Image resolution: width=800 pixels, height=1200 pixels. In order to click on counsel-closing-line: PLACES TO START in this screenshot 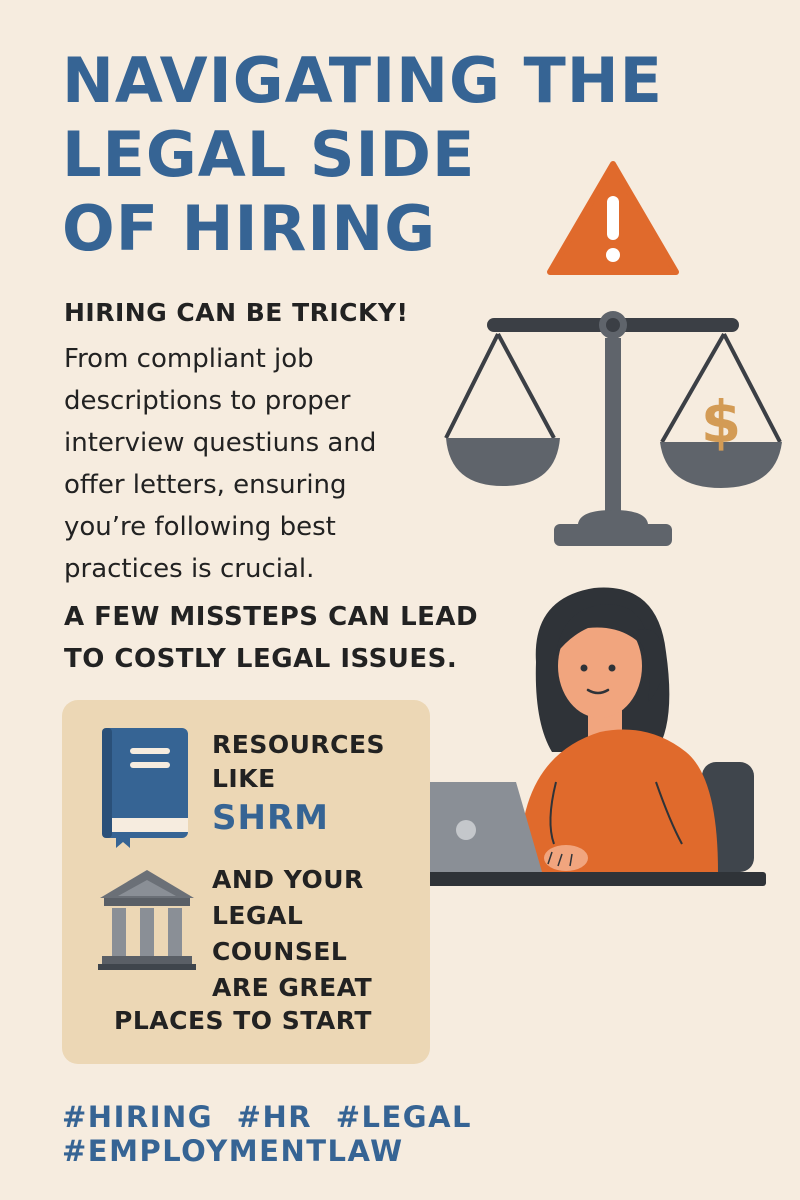, I will do `click(243, 1020)`.